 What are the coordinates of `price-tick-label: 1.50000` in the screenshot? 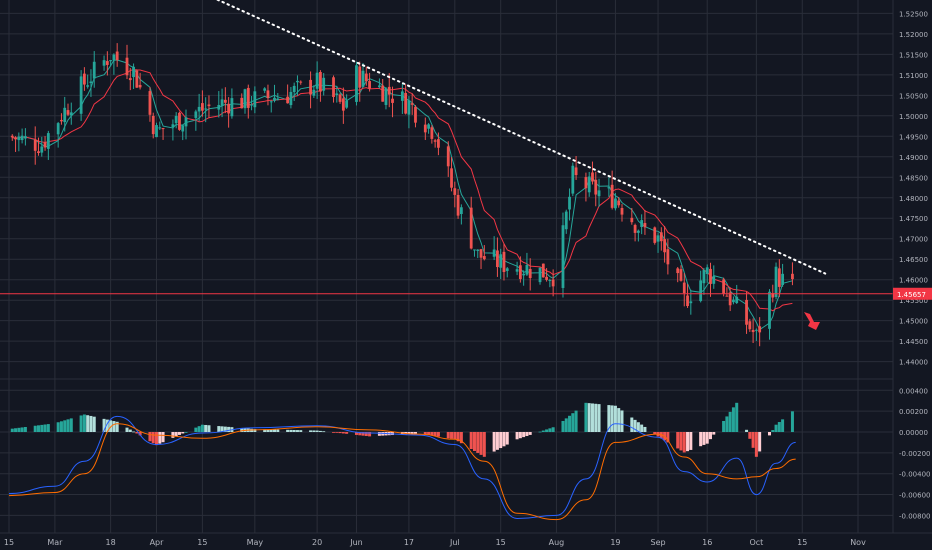 It's located at (913, 117).